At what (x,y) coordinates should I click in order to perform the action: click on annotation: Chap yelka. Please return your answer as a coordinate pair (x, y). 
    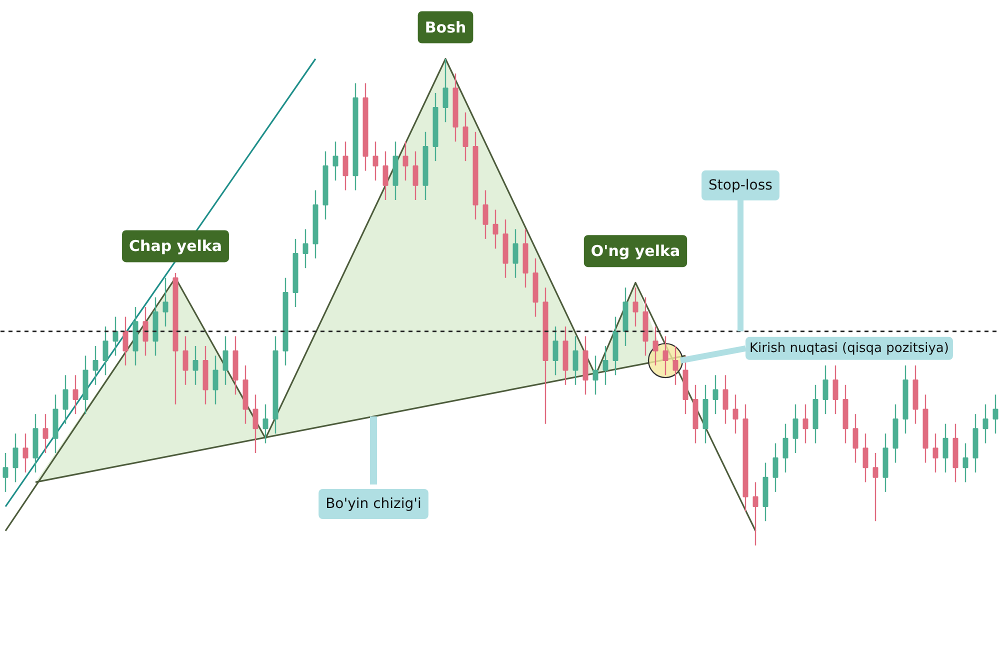
    Looking at the image, I should click on (175, 246).